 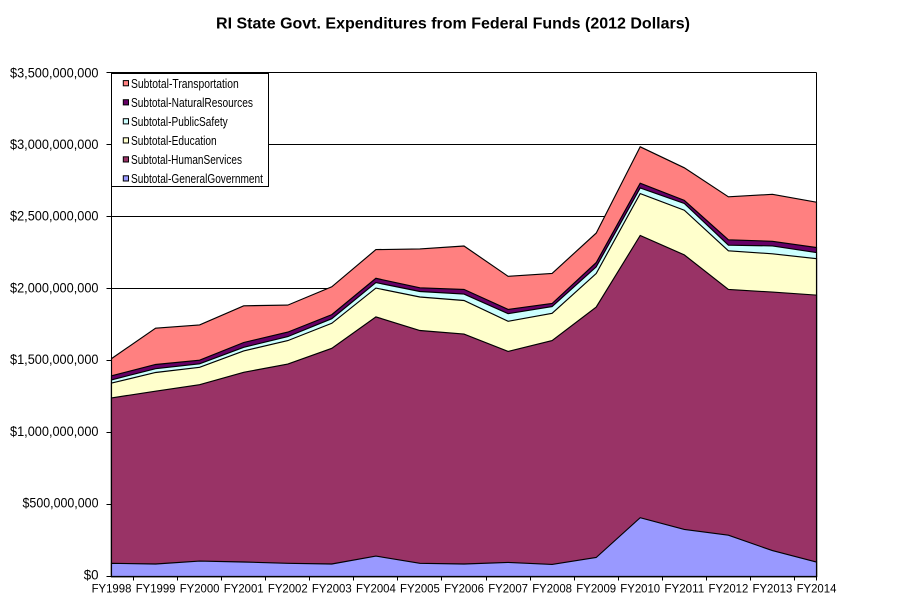 I want to click on svg-text: Subtotal-HumanServices, so click(x=186, y=159).